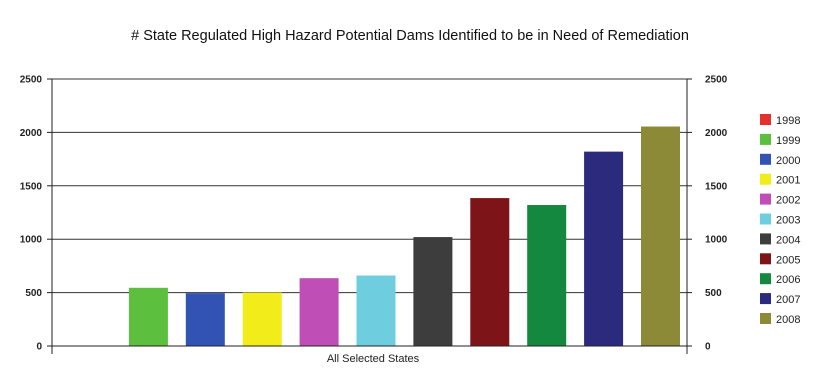 This screenshot has width=825, height=391. What do you see at coordinates (373, 359) in the screenshot?
I see `x-category-label: All Selected States` at bounding box center [373, 359].